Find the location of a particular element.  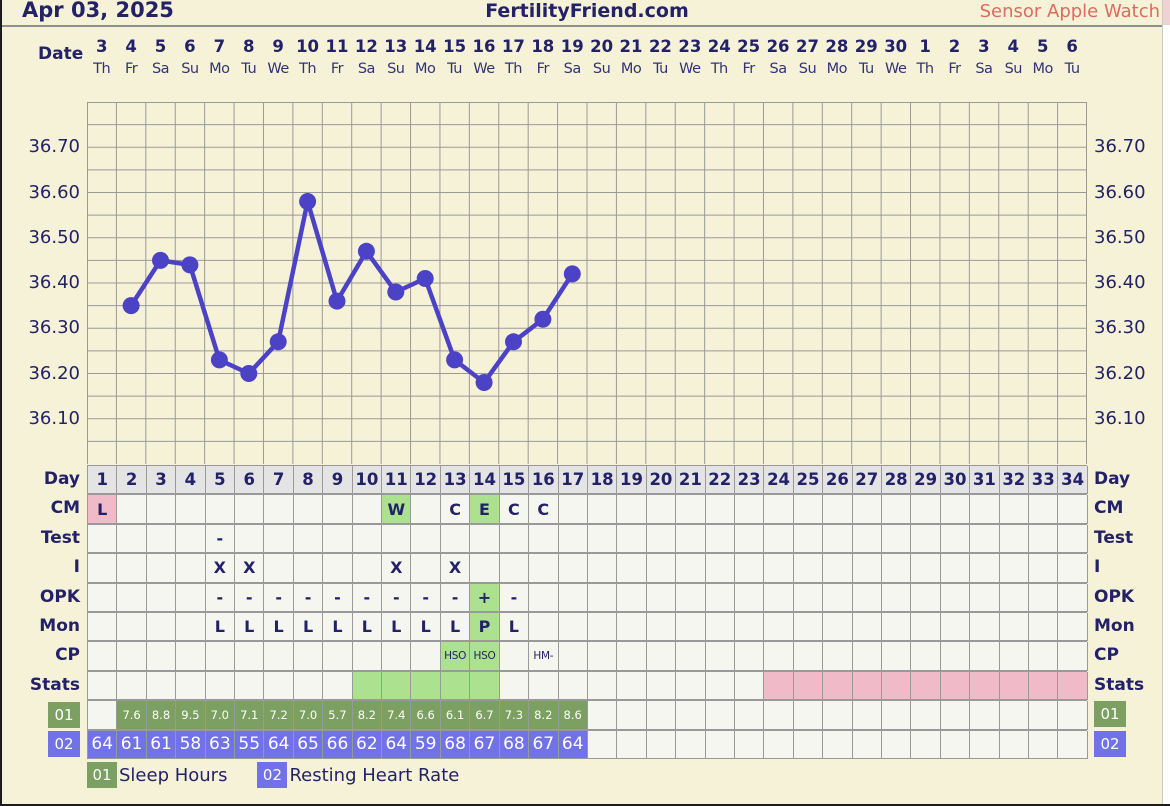

cm-cell: C is located at coordinates (544, 509).